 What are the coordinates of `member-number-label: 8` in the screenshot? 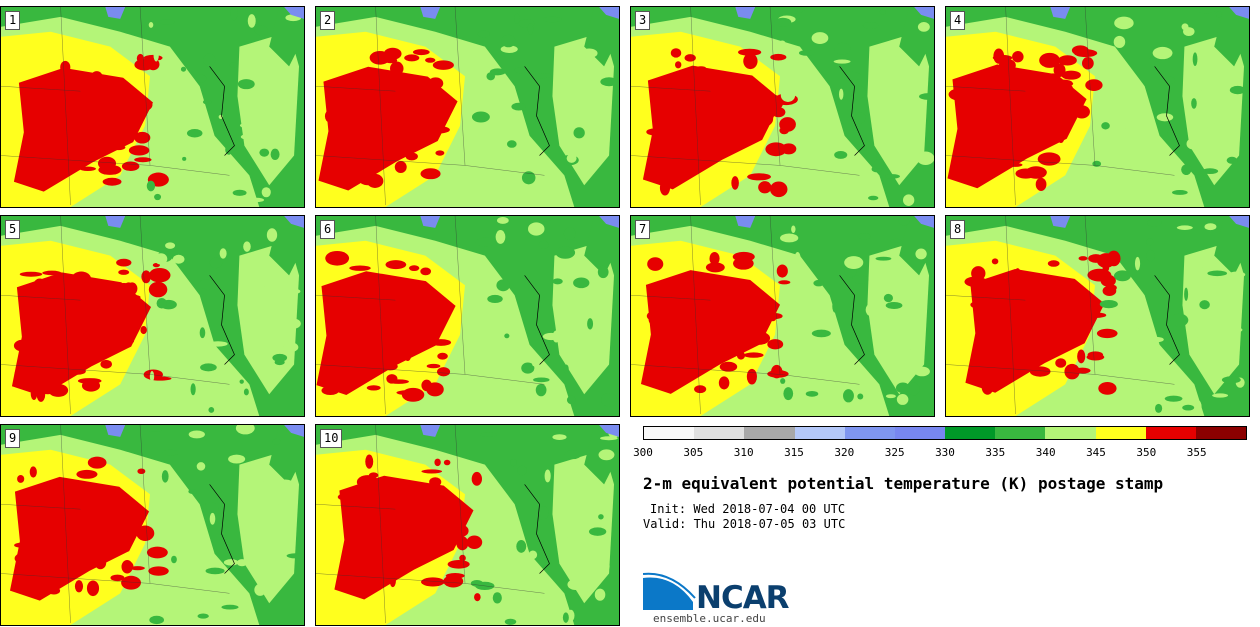 It's located at (958, 229).